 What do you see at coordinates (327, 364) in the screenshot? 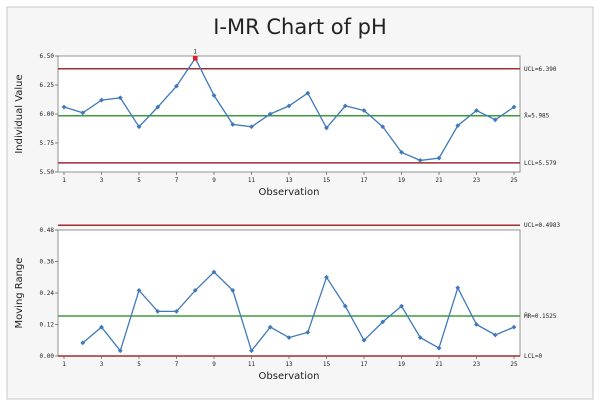
I see `mr-chart-x-tick-label: 15` at bounding box center [327, 364].